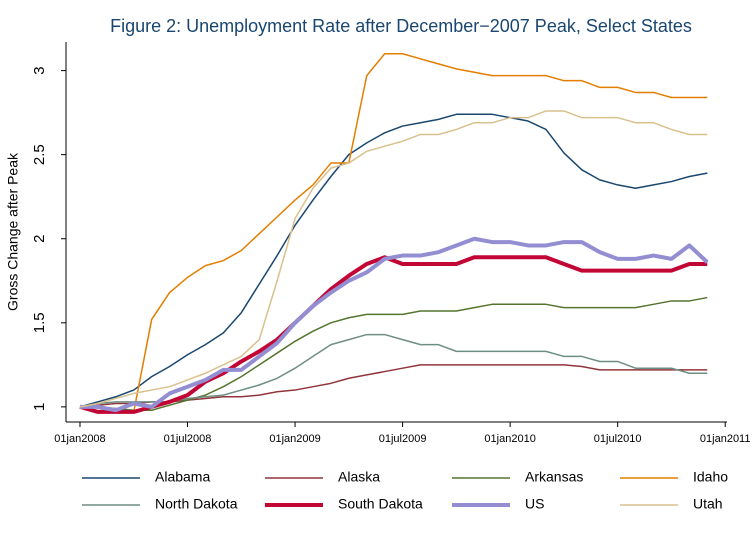  I want to click on legend-label: Arkansas, so click(554, 477).